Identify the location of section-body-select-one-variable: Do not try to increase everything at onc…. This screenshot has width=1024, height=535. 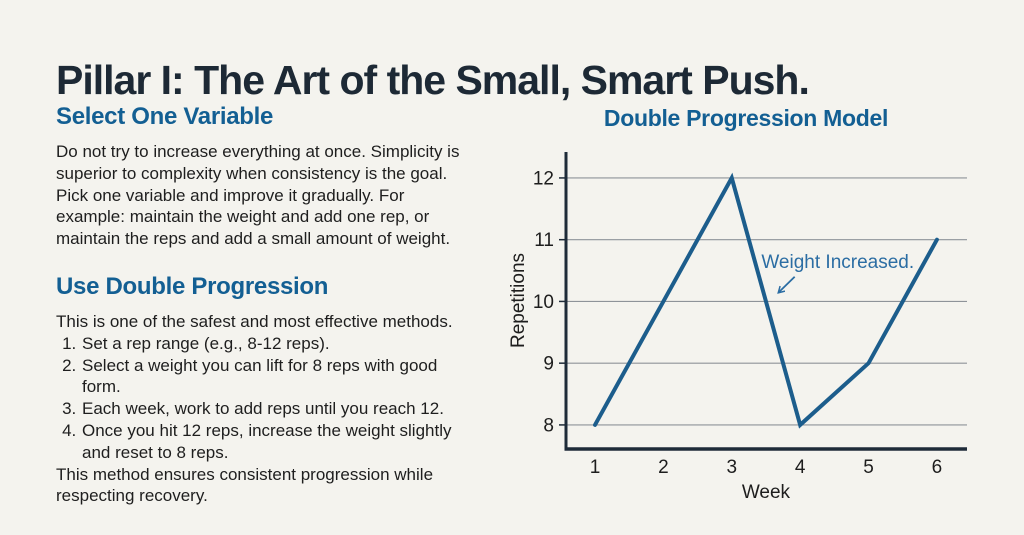
(258, 195).